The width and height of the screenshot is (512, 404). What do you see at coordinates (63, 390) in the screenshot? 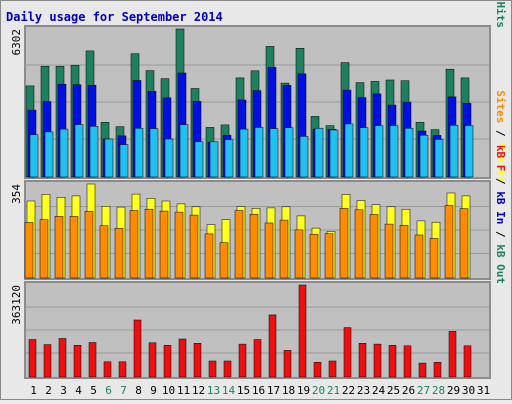
I see `day-label-3: 3` at bounding box center [63, 390].